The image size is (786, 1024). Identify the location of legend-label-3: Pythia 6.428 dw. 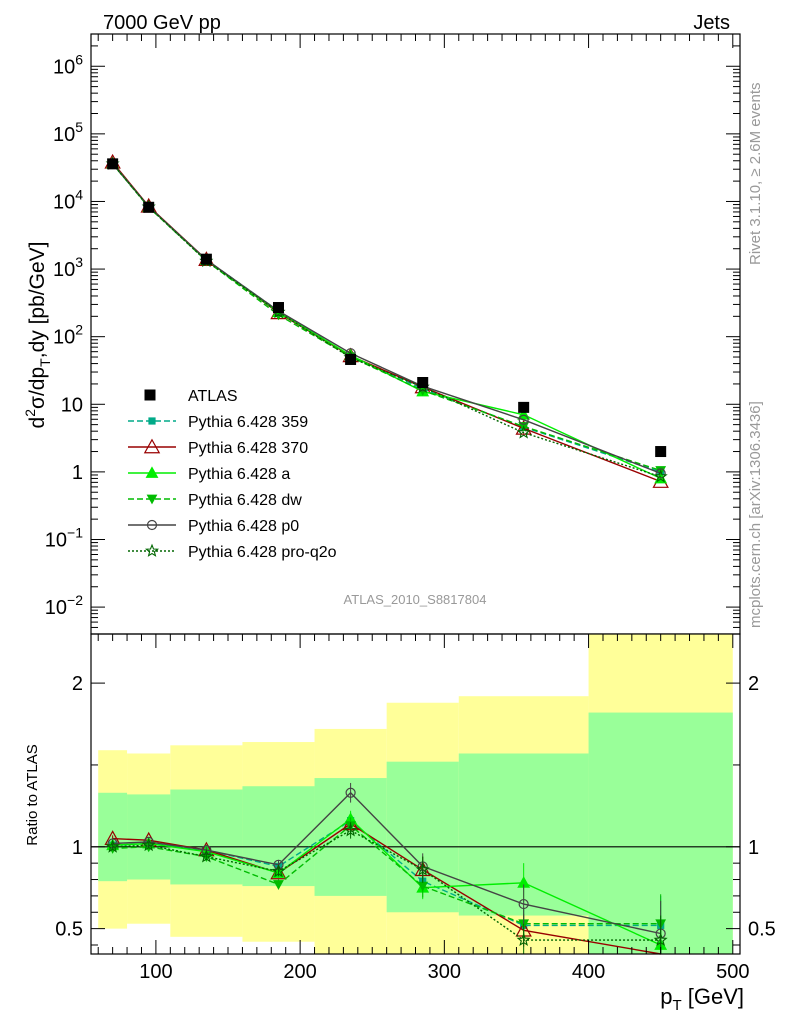
(245, 500).